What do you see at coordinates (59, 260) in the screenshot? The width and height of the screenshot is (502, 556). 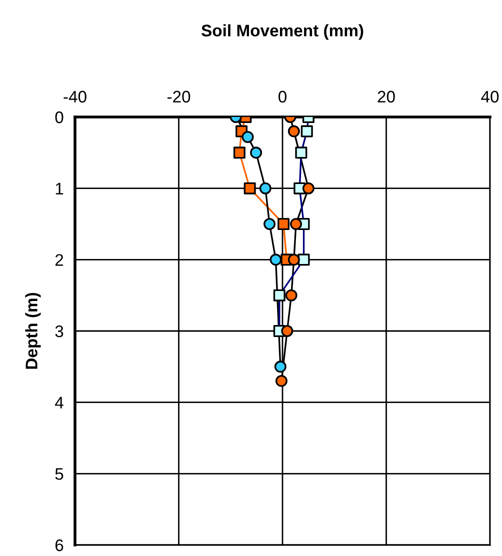 I see `y-tick-label: 2` at bounding box center [59, 260].